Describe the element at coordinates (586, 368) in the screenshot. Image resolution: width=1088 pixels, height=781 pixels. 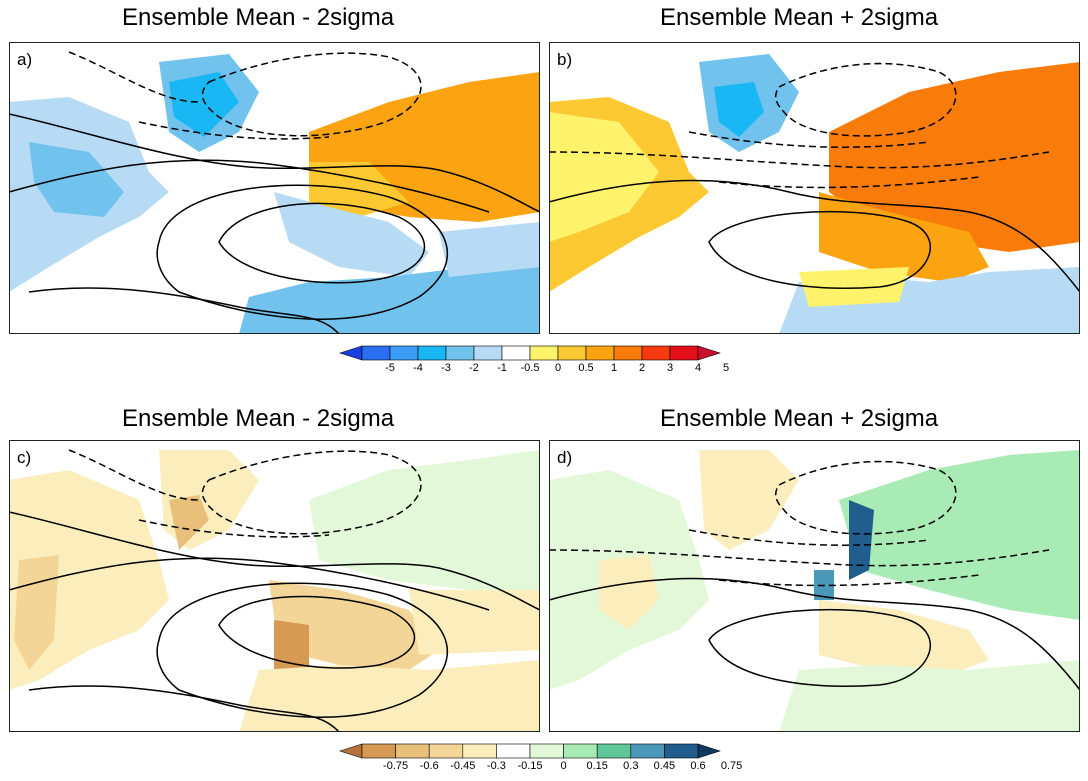
I see `colorbar-top-tick-label: 0.5` at that location.